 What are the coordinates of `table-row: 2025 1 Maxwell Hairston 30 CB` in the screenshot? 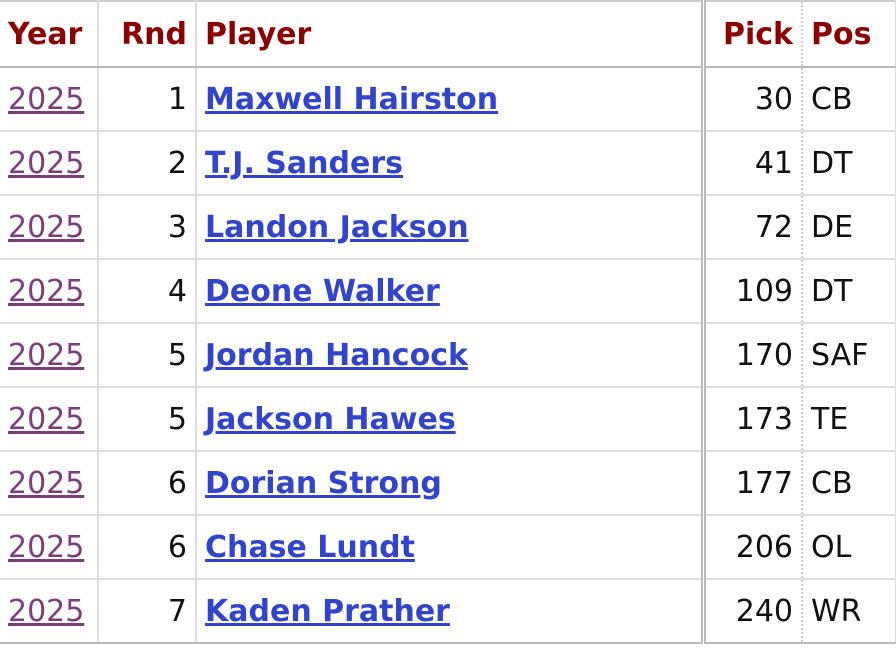 It's located at (448, 99).